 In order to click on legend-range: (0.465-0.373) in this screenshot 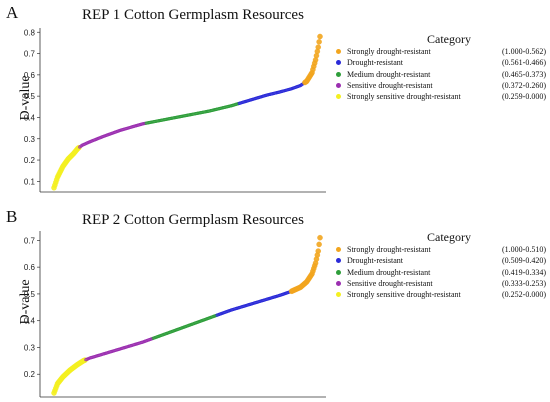, I will do `click(524, 74)`.